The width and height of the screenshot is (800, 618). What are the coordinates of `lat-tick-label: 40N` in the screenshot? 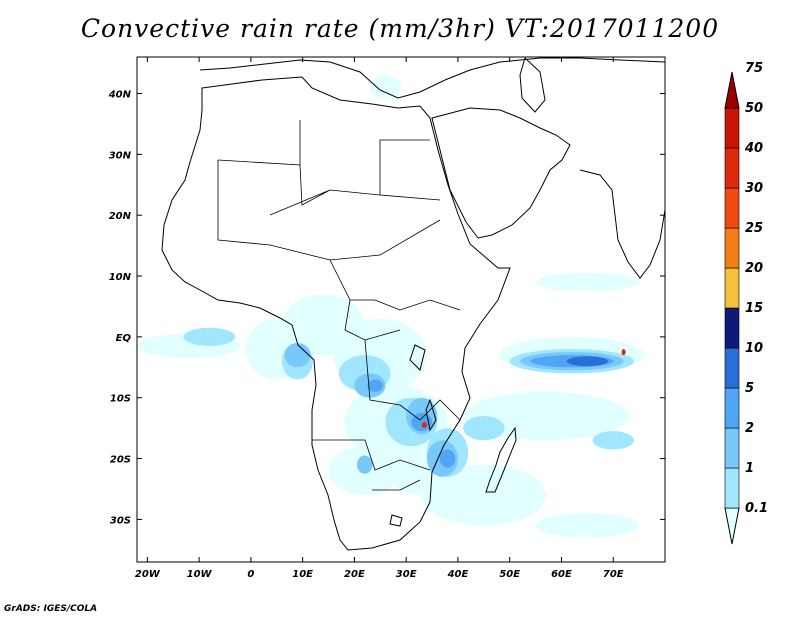 It's located at (120, 95).